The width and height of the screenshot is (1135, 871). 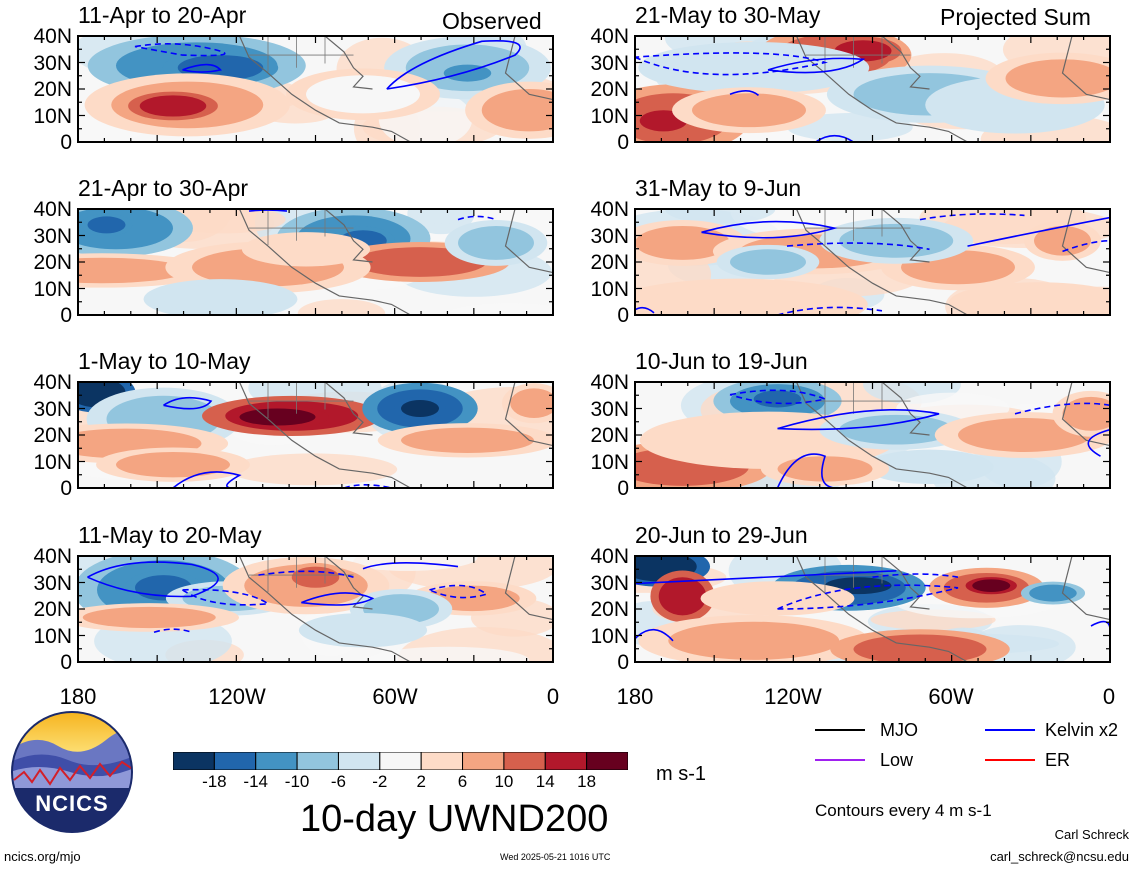 What do you see at coordinates (951, 696) in the screenshot?
I see `lon-label-right-60w: 60W` at bounding box center [951, 696].